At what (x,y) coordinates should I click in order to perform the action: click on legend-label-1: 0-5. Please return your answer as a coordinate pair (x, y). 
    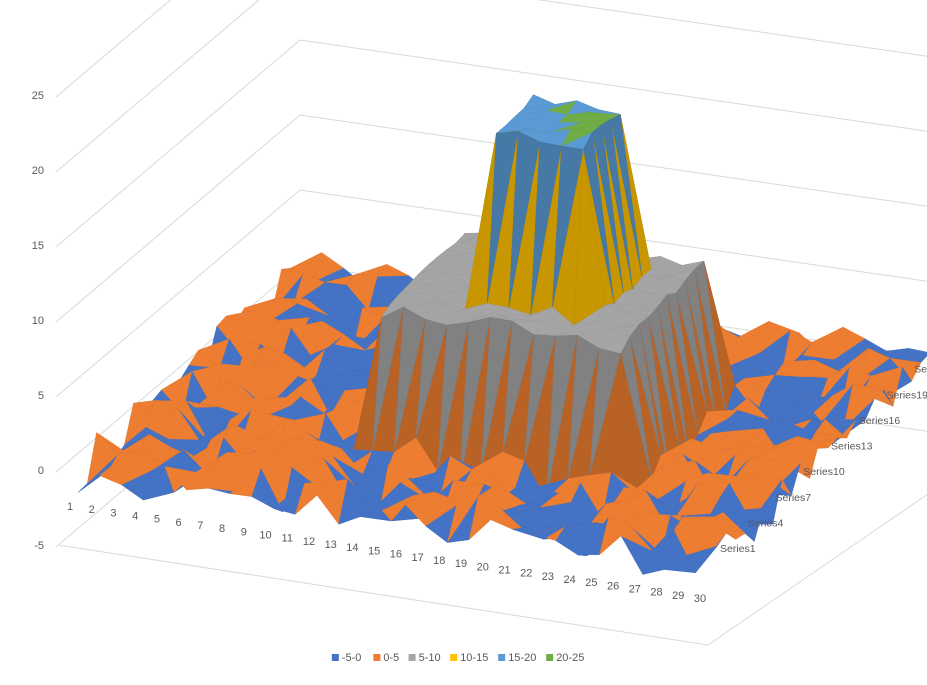
    Looking at the image, I should click on (391, 658).